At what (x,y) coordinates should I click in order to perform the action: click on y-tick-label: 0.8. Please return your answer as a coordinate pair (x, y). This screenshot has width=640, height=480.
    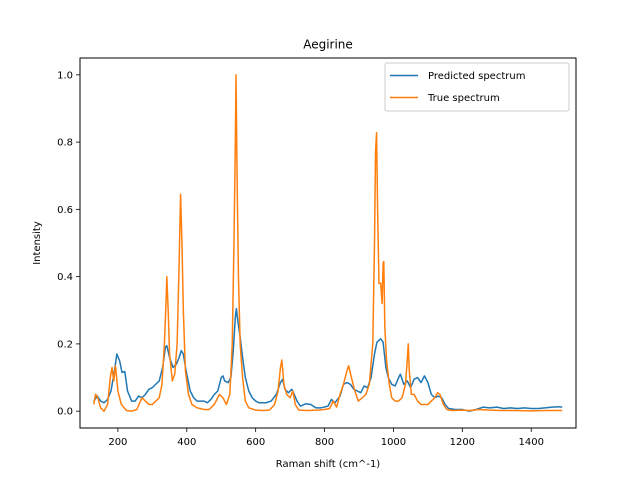
    Looking at the image, I should click on (65, 143).